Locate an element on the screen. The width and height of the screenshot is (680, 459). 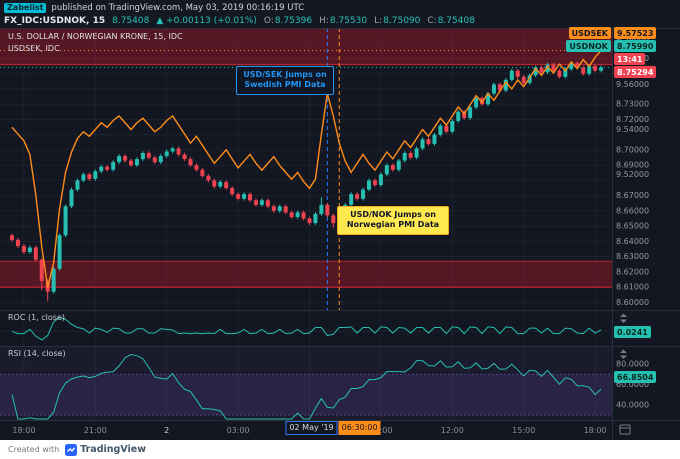
calendar-icon is located at coordinates (625, 429).